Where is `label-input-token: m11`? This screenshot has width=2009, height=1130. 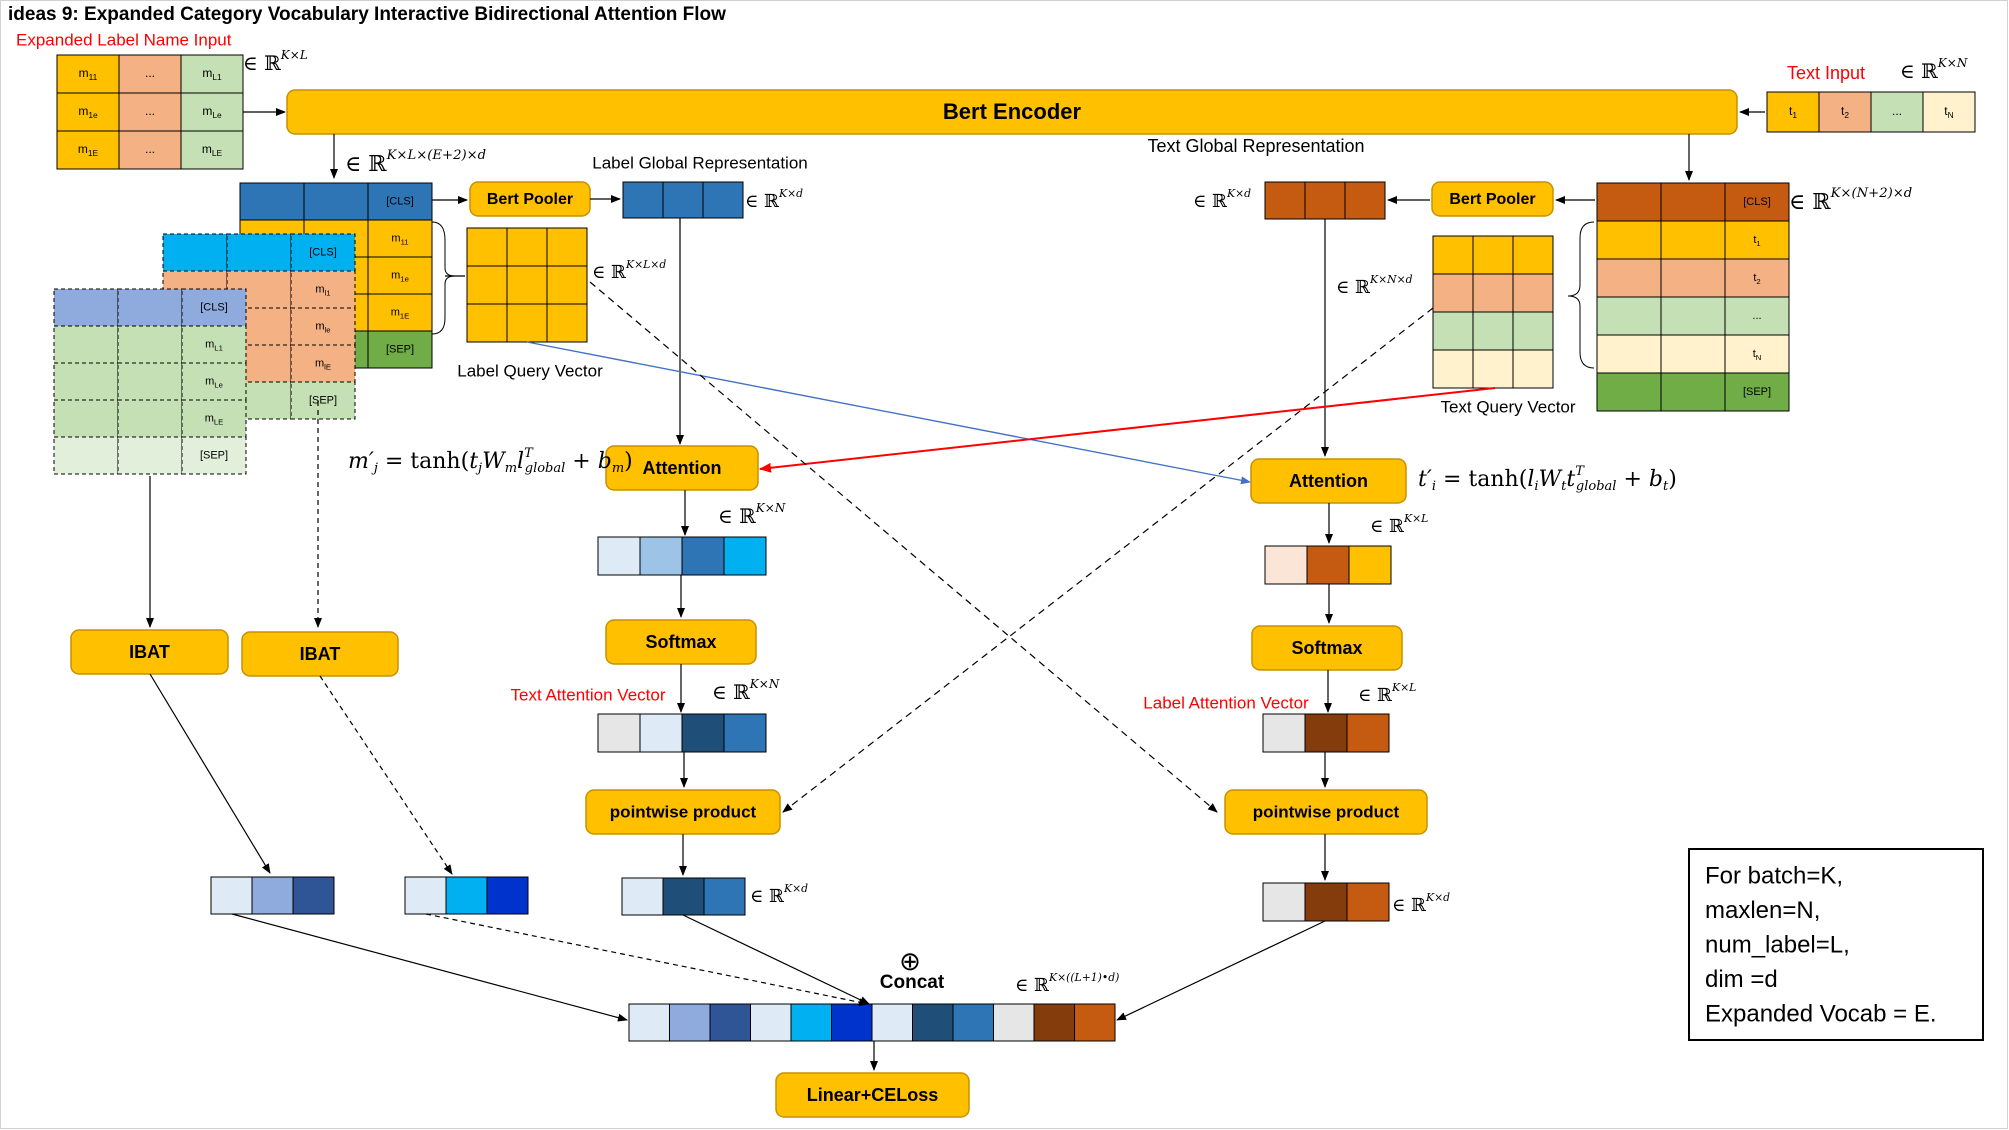
label-input-token: m11 is located at coordinates (88, 74).